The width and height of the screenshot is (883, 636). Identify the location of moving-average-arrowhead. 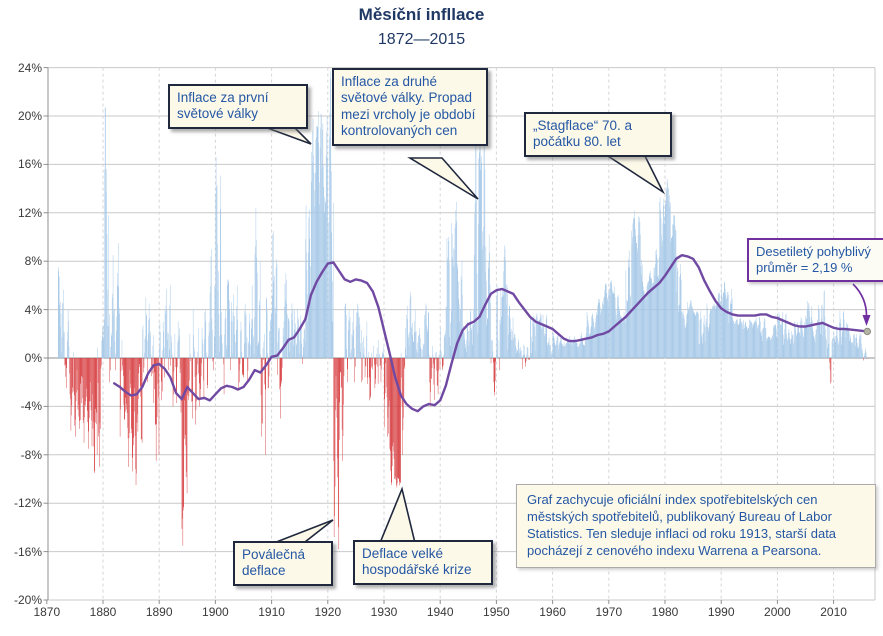
(866, 320).